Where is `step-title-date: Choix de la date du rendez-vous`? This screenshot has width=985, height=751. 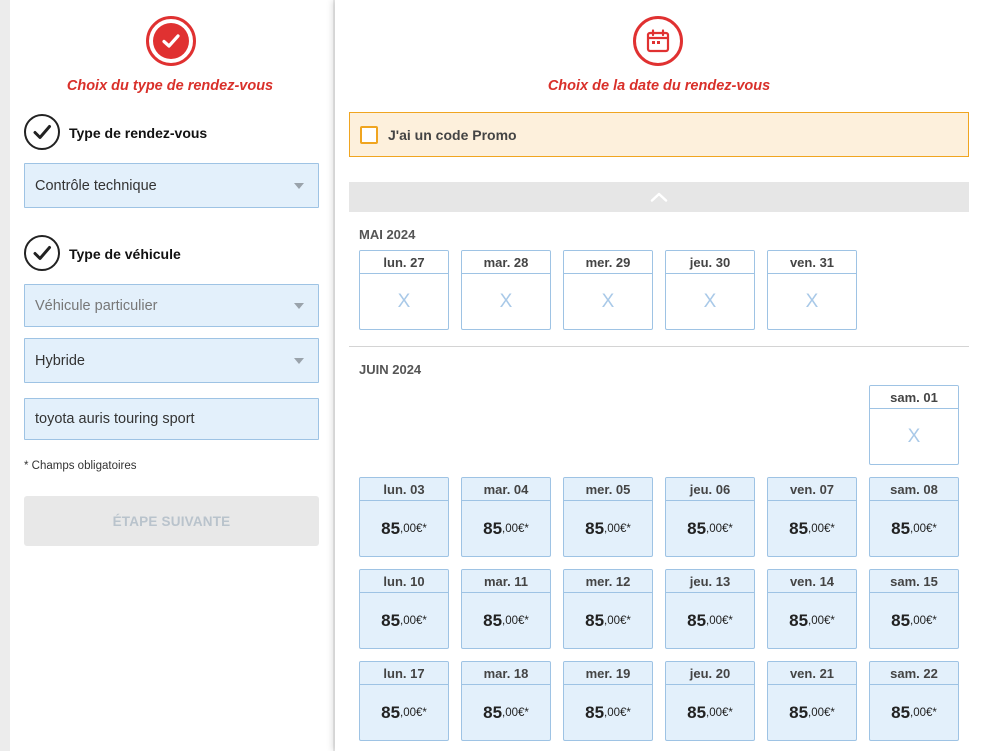
step-title-date: Choix de la date du rendez-vous is located at coordinates (659, 86).